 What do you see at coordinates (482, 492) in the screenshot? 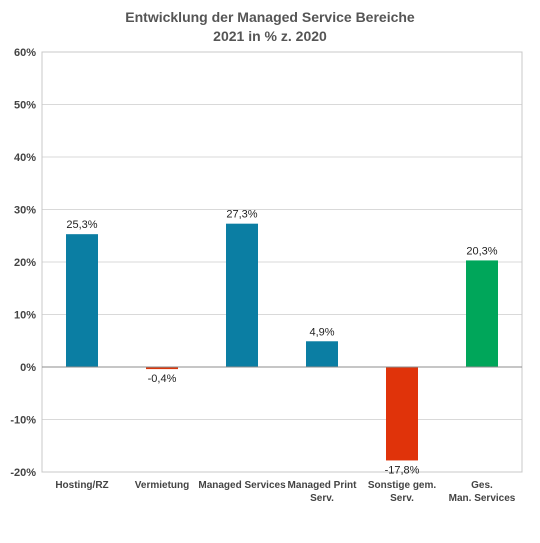
I see `x-tick-label: Ges. Man. Services` at bounding box center [482, 492].